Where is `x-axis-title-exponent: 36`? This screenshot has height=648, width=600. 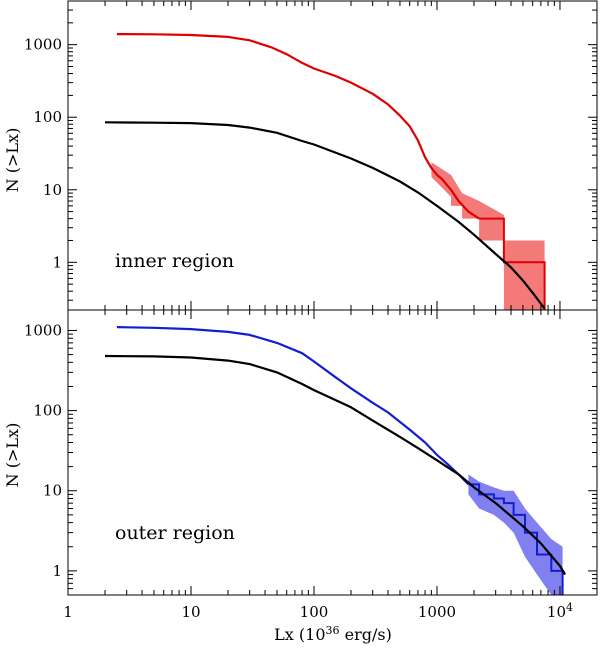
x-axis-title-exponent: 36 is located at coordinates (333, 630).